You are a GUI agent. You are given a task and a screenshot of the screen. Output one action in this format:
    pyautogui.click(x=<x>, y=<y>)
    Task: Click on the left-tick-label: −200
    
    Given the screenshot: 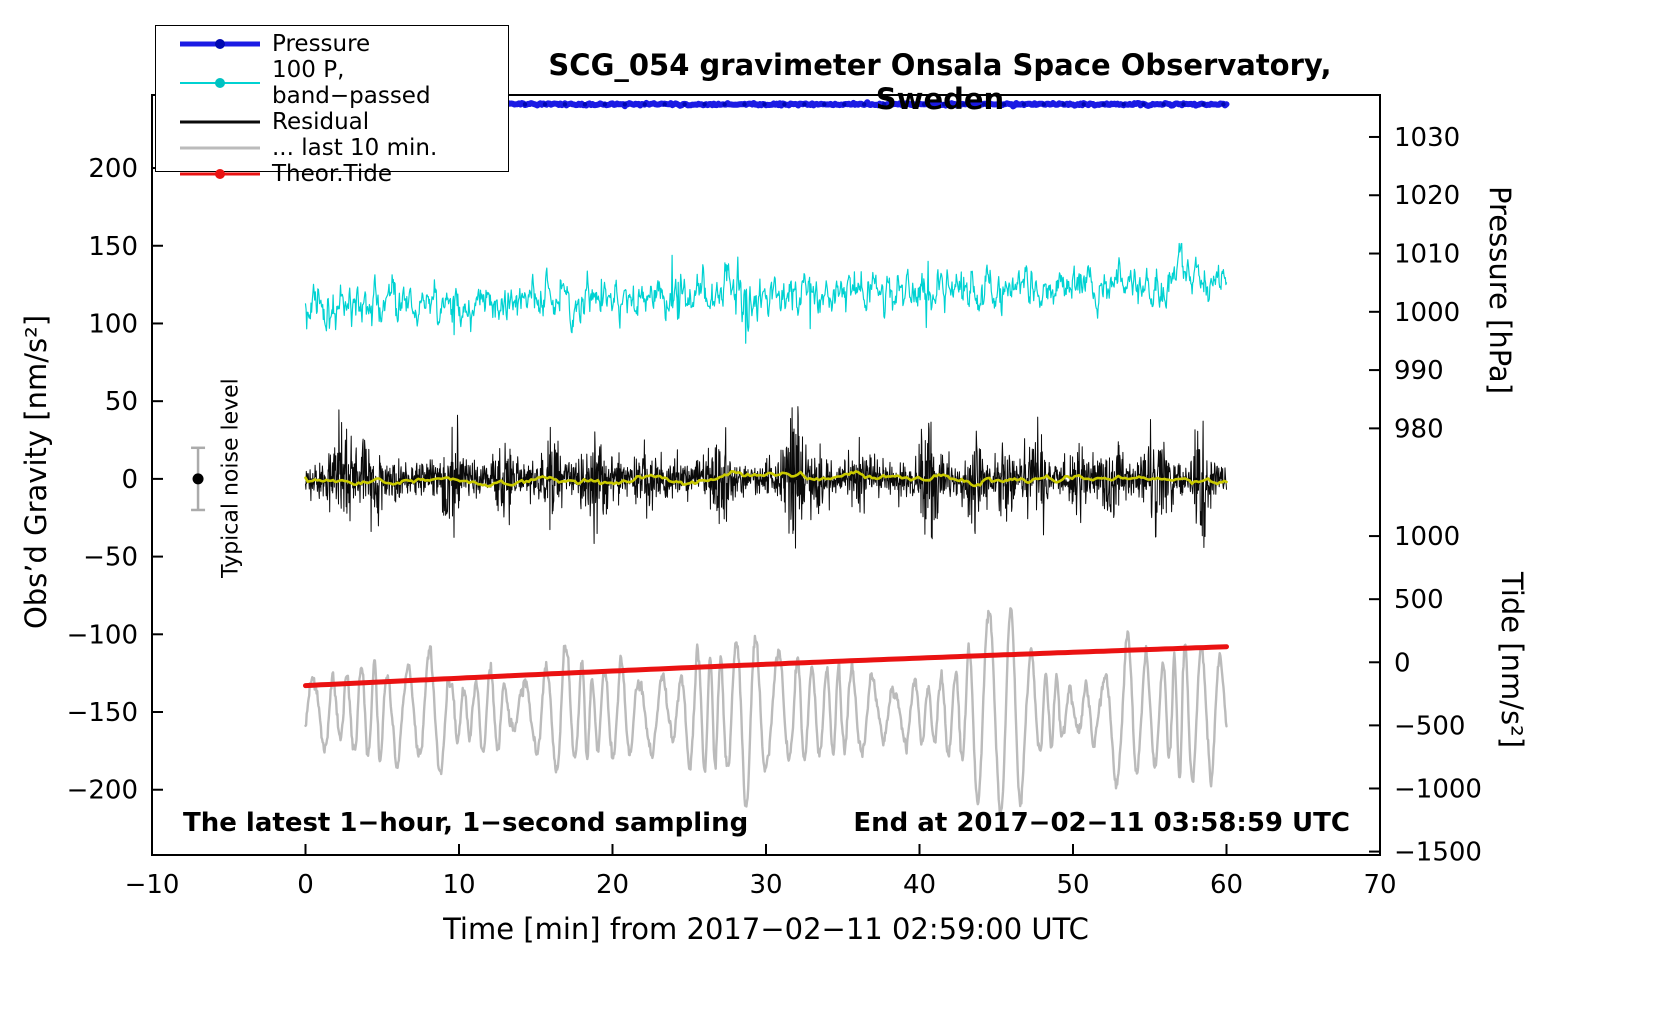 What is the action you would take?
    pyautogui.click(x=102, y=791)
    